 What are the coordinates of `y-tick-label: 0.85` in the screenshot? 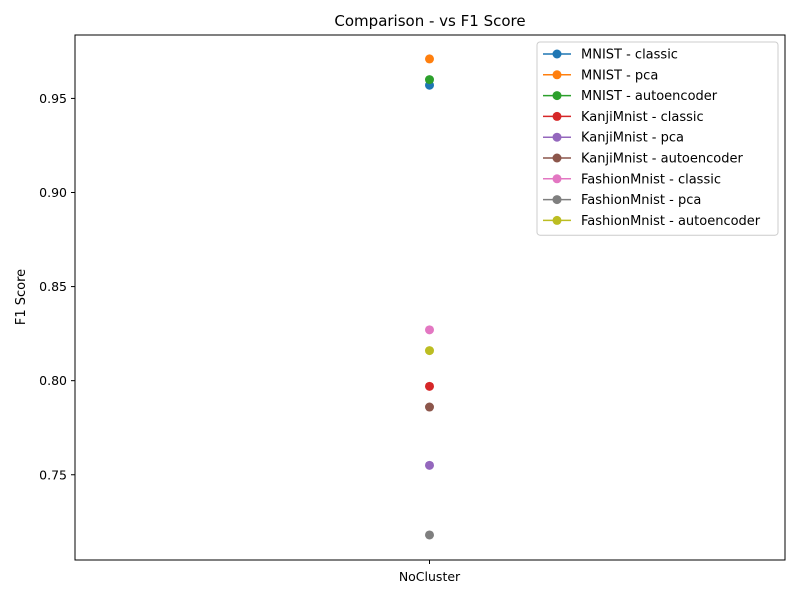 It's located at (53, 286).